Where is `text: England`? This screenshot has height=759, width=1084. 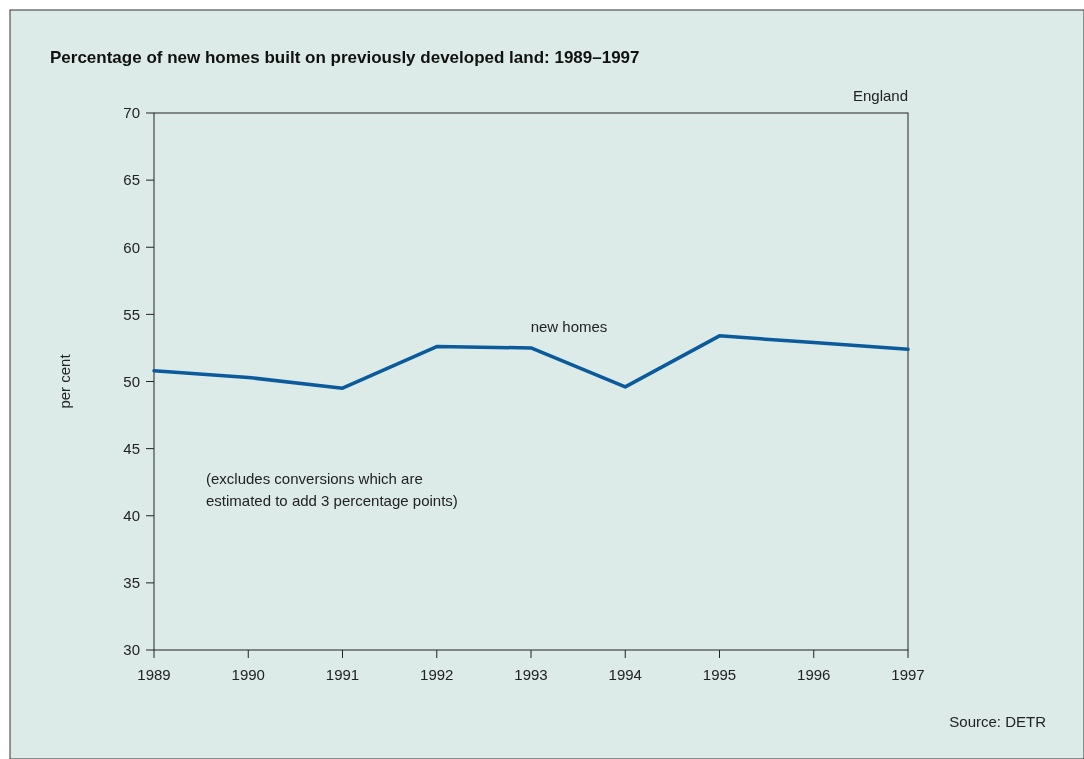 text: England is located at coordinates (880, 95).